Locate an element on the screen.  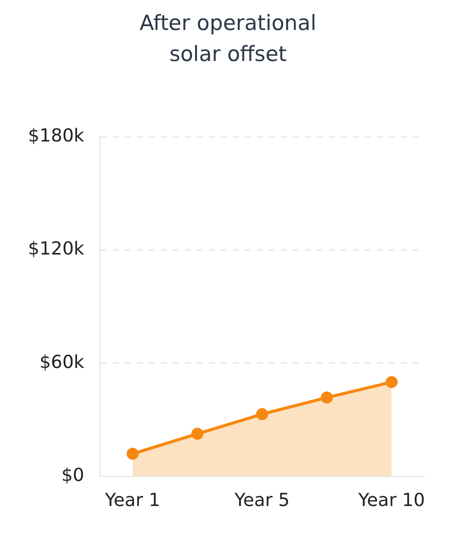
y-tick-label: $180k is located at coordinates (56, 135).